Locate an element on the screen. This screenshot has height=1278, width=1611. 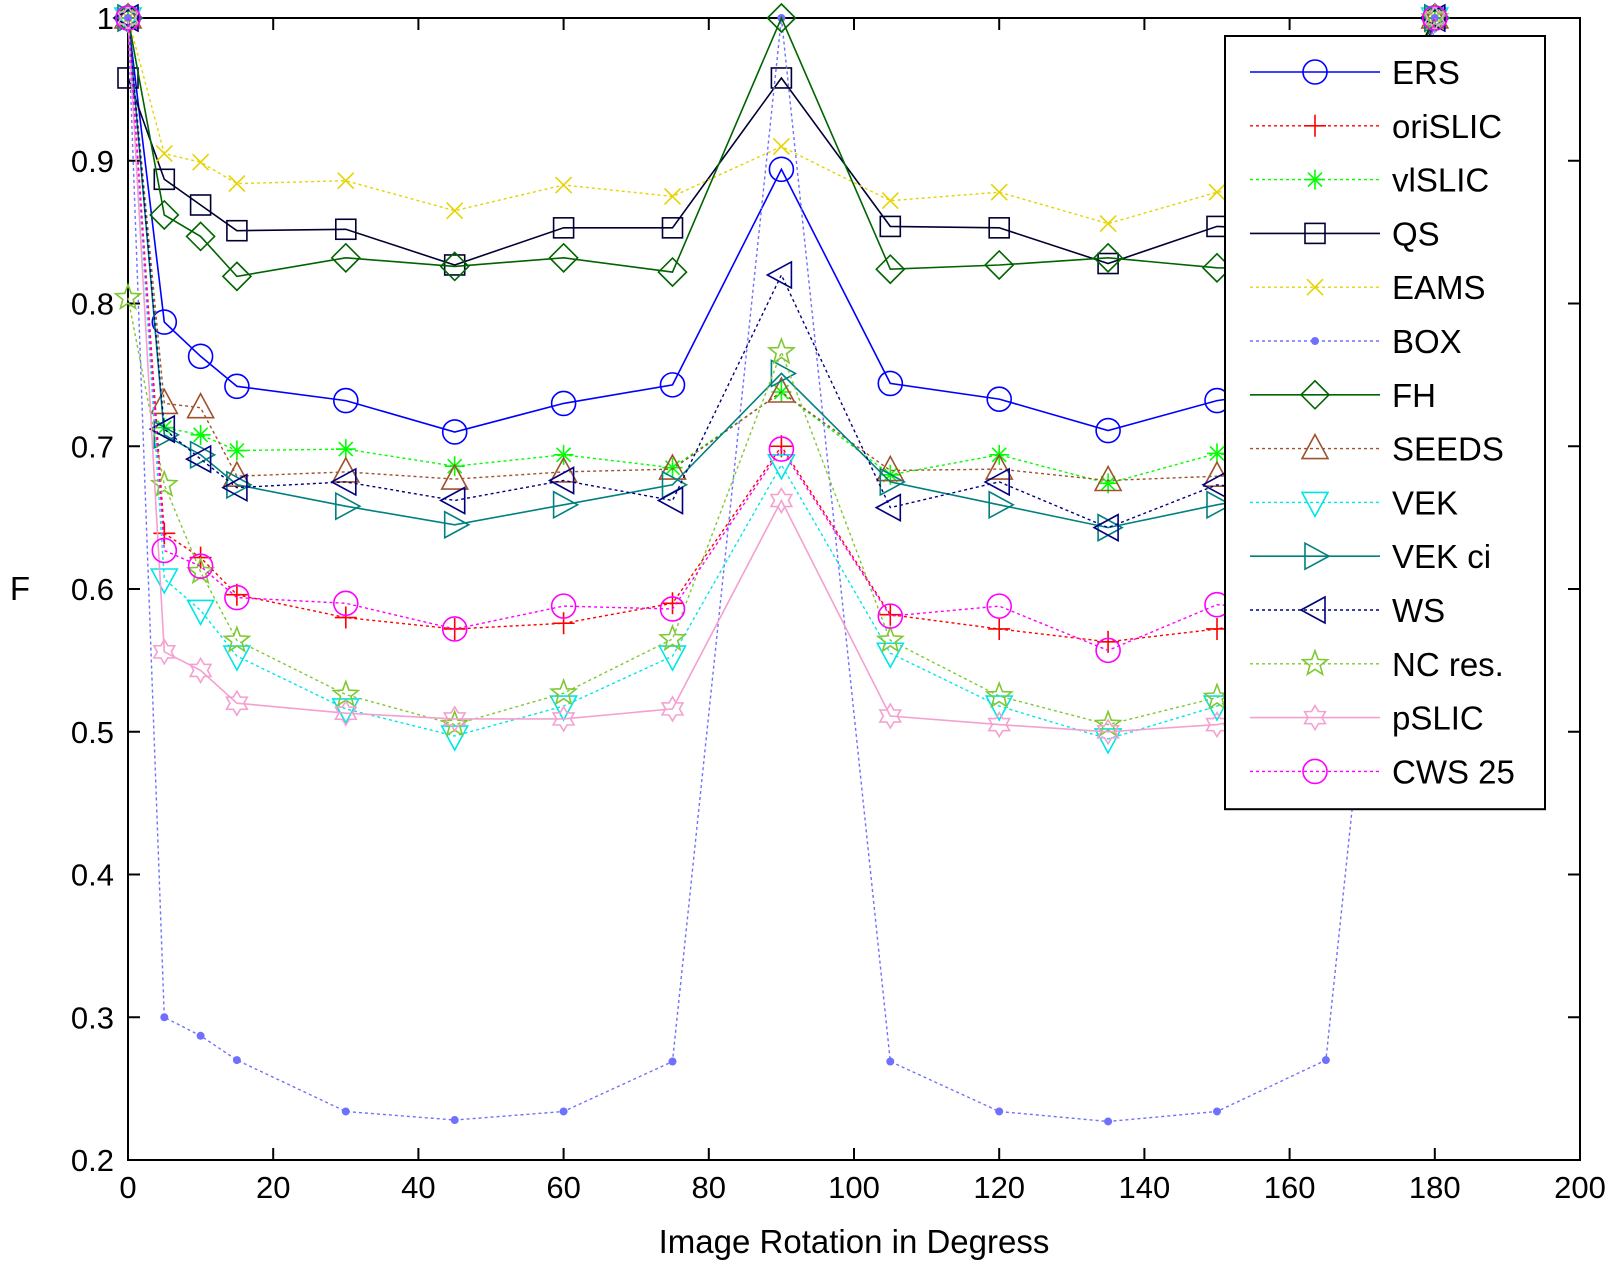
x-tick-label: 80 is located at coordinates (709, 1187).